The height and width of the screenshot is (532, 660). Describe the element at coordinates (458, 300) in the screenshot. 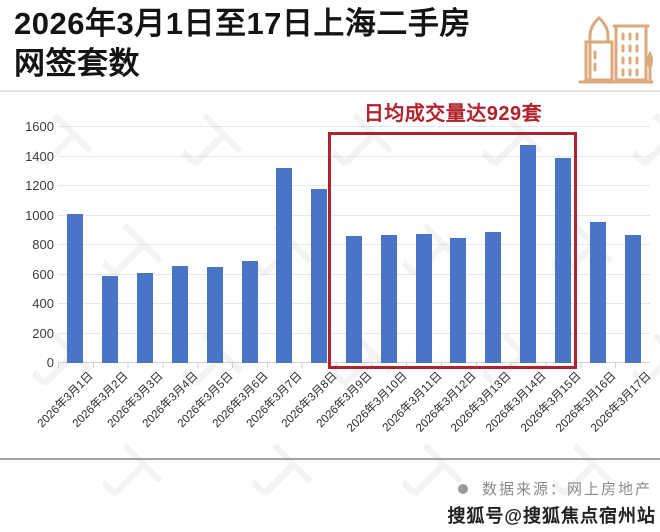

I see `bar-2026年3月12日` at that location.